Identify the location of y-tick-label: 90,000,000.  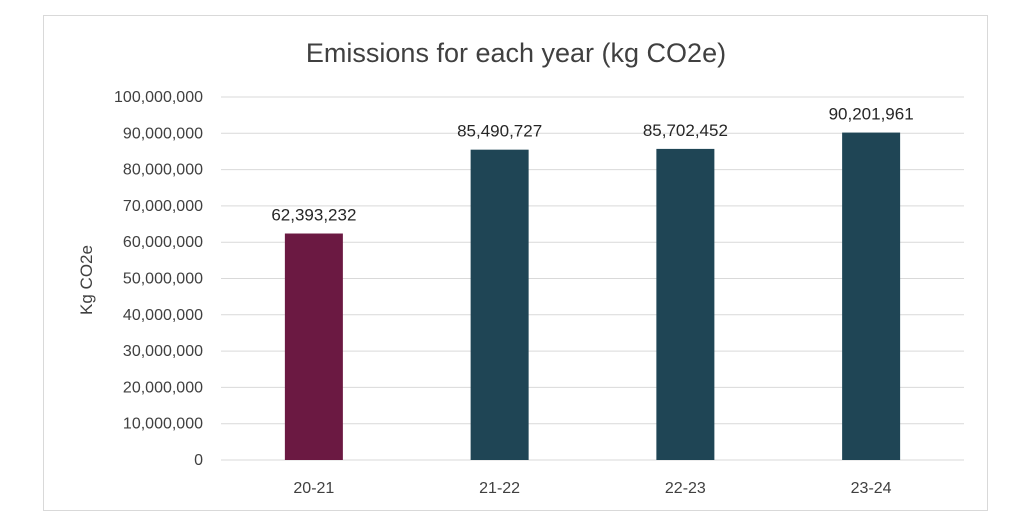
(163, 133).